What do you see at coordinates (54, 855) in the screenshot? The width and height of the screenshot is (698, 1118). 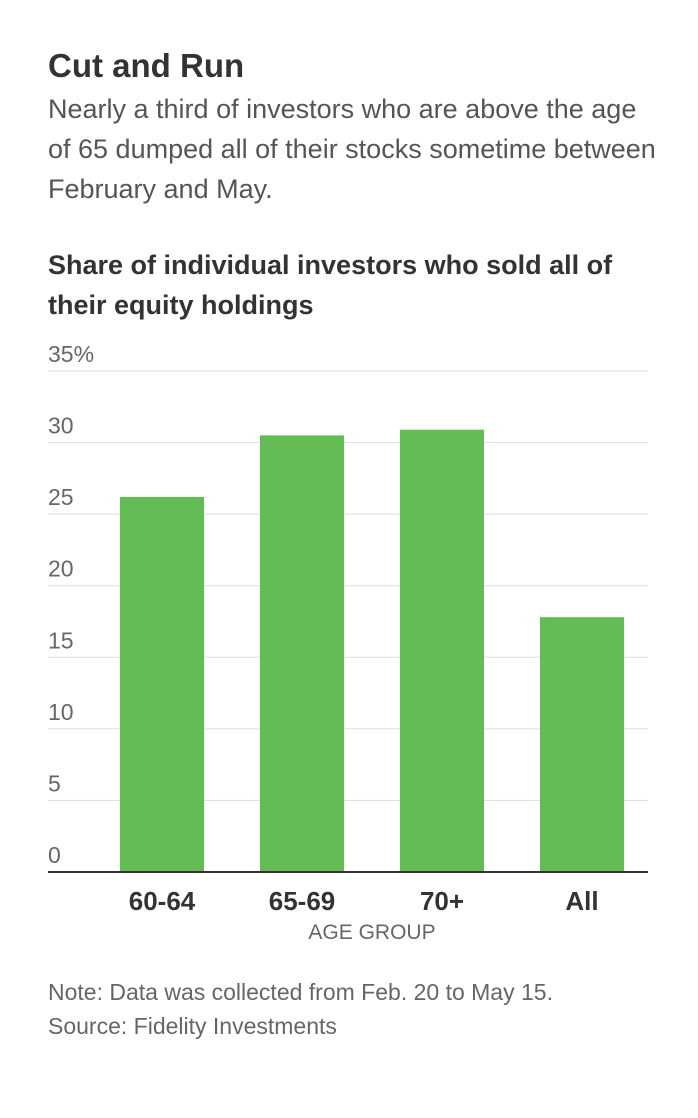 I see `y-tick-label: 0` at bounding box center [54, 855].